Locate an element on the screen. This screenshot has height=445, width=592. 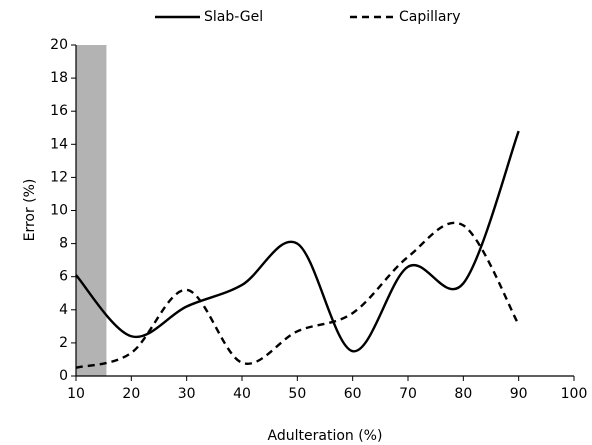
x-tick-label: 80 is located at coordinates (463, 394).